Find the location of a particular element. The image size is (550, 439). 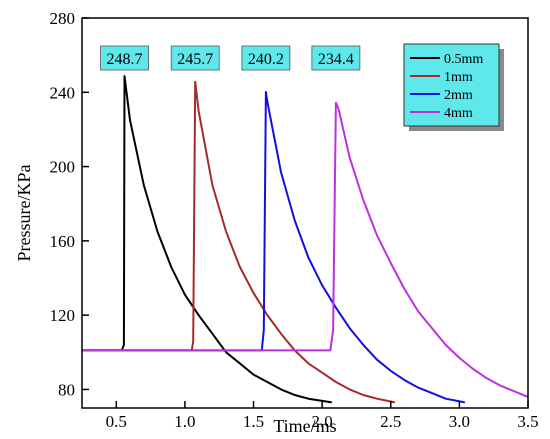

x-axis-label: Time/ms is located at coordinates (304, 426).